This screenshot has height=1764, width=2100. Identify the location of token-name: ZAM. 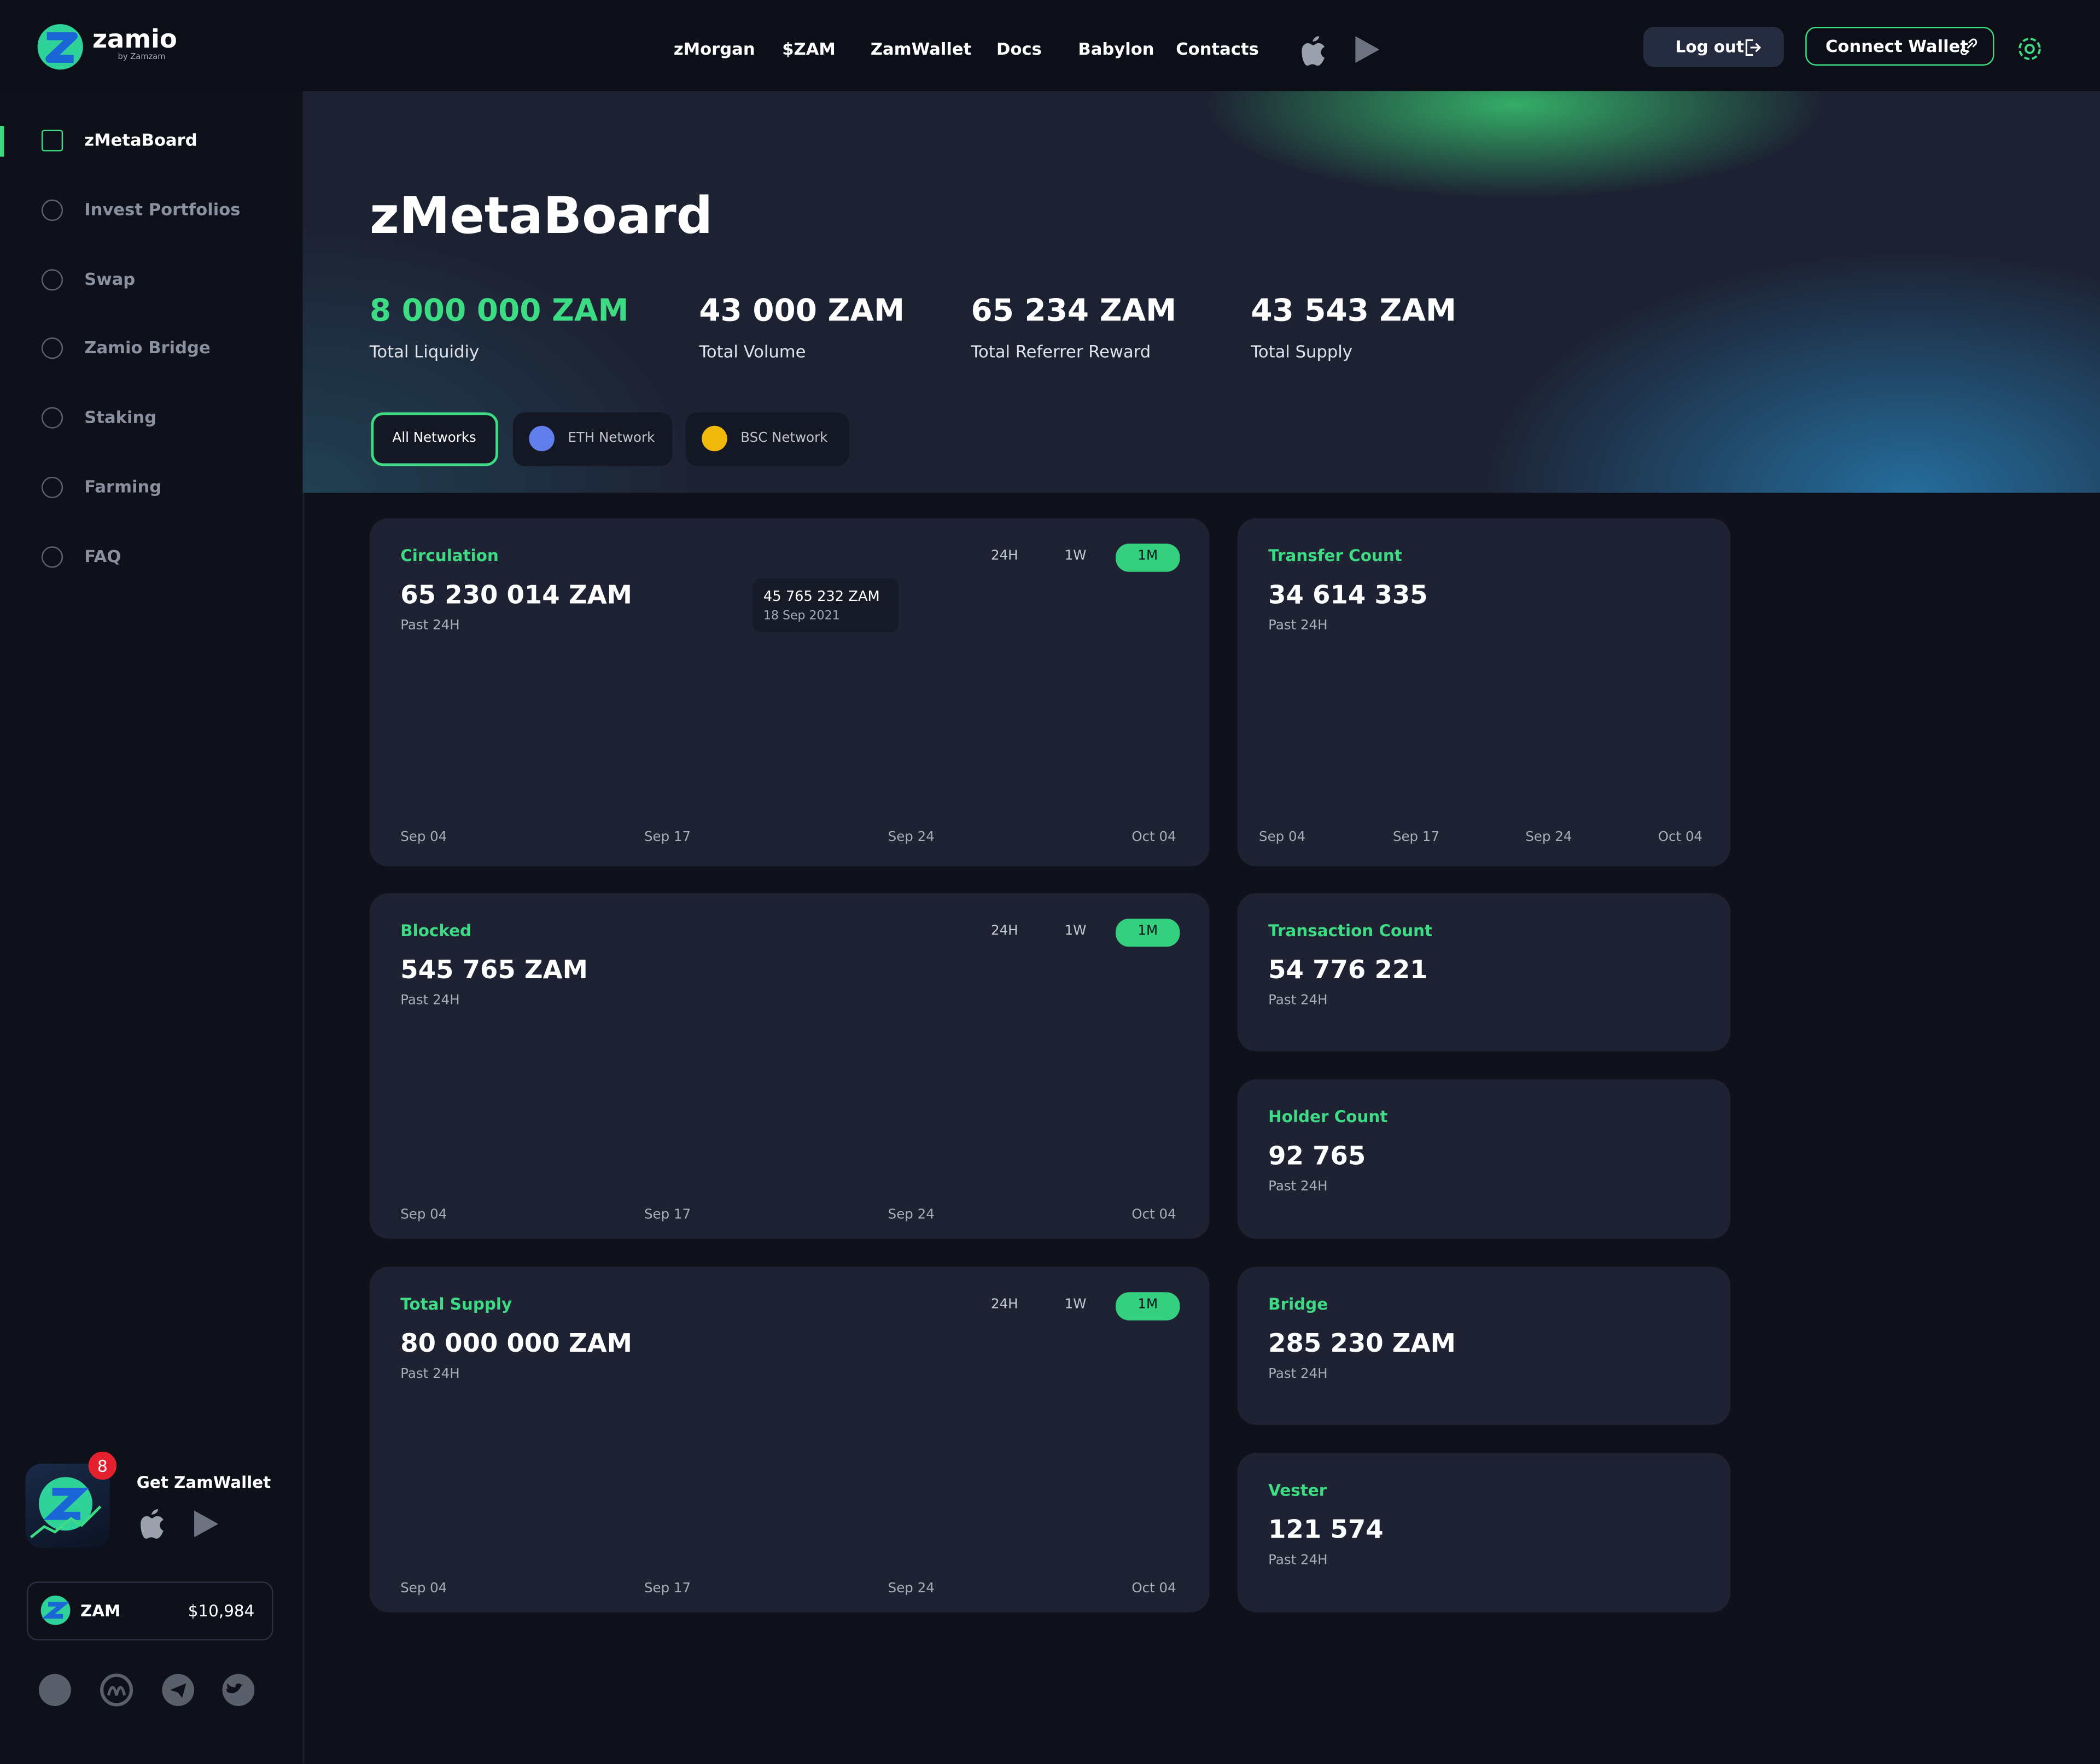
(100, 1611).